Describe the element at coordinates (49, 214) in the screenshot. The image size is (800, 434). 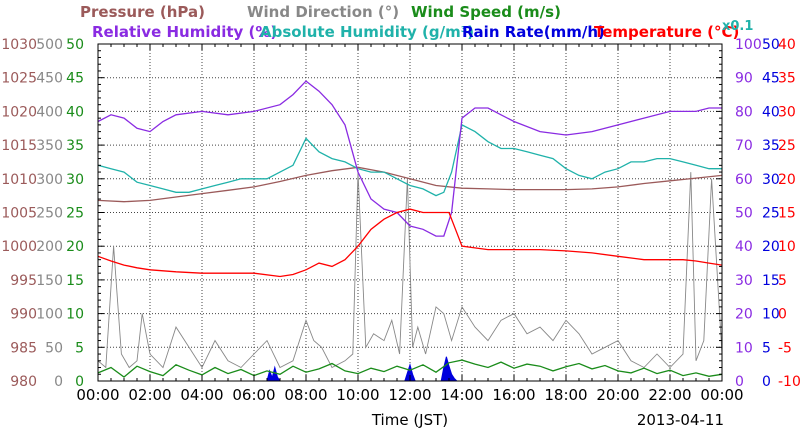
I see `y-tick-label-wind_direction: 250` at that location.